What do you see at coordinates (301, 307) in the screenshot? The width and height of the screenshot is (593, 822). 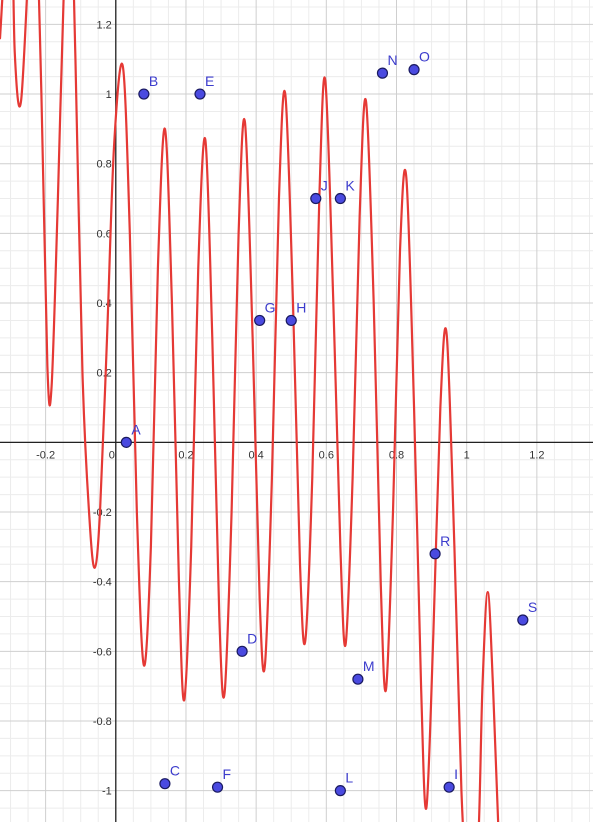 I see `point-label: H` at bounding box center [301, 307].